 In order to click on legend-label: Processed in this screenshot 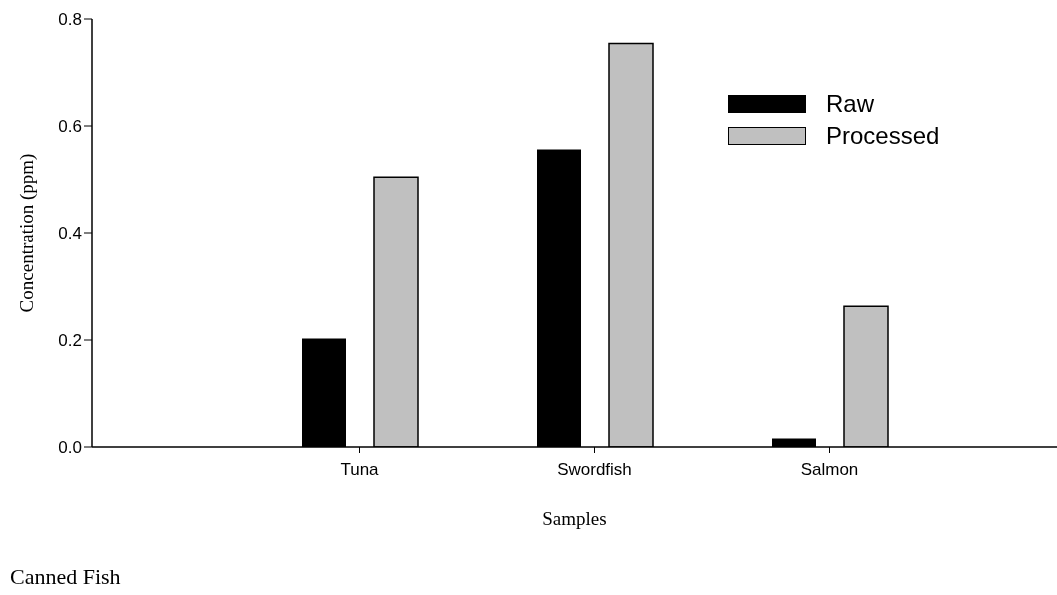, I will do `click(883, 136)`.